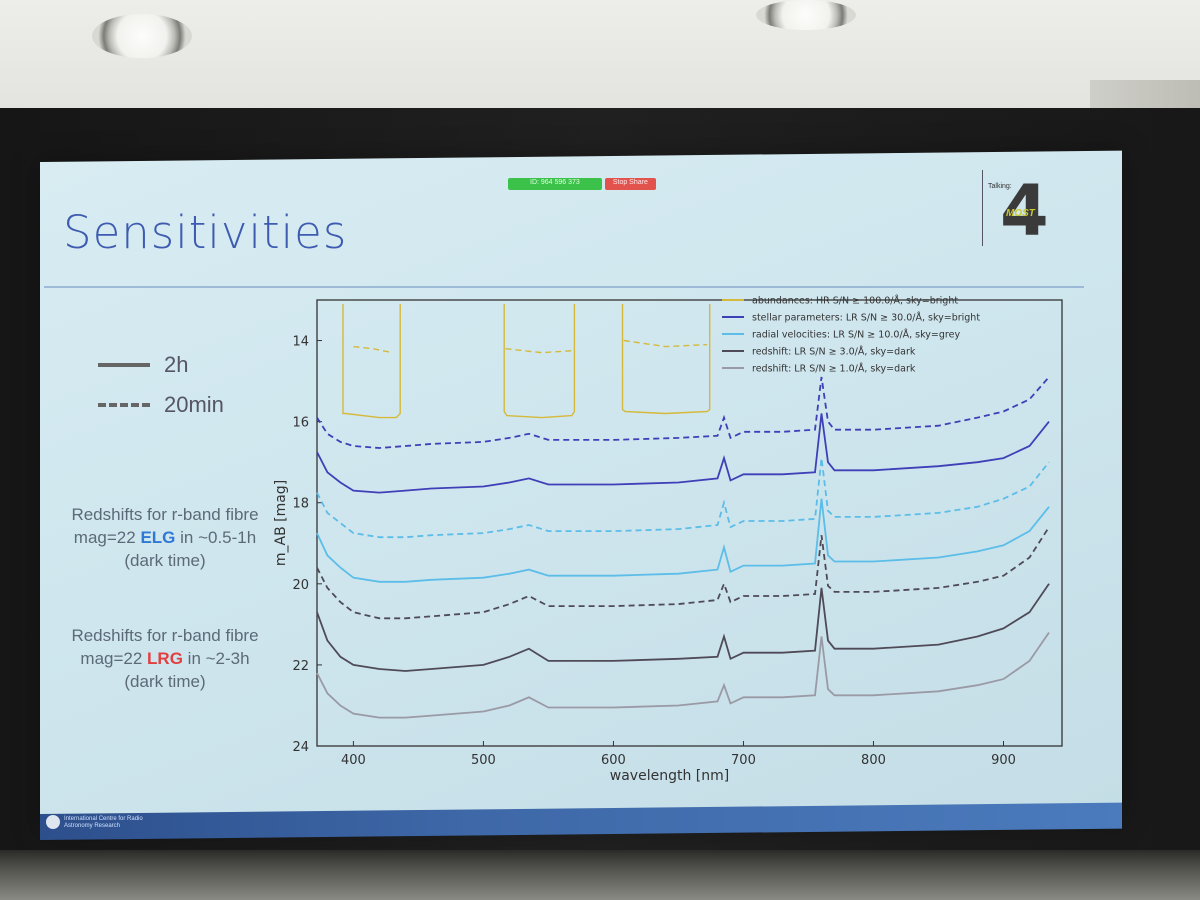 Image resolution: width=1200 pixels, height=900 pixels. Describe the element at coordinates (683, 453) in the screenshot. I see `series-2-line` at that location.